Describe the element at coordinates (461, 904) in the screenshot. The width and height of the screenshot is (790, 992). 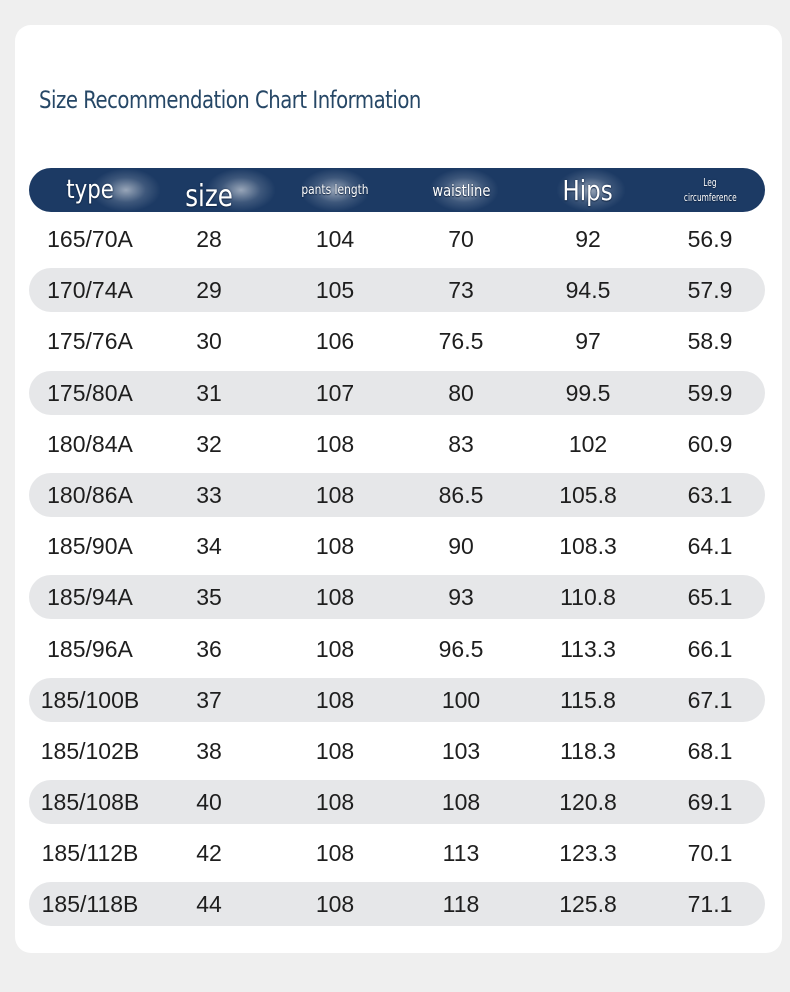
I see `cell-waistline: 118` at that location.